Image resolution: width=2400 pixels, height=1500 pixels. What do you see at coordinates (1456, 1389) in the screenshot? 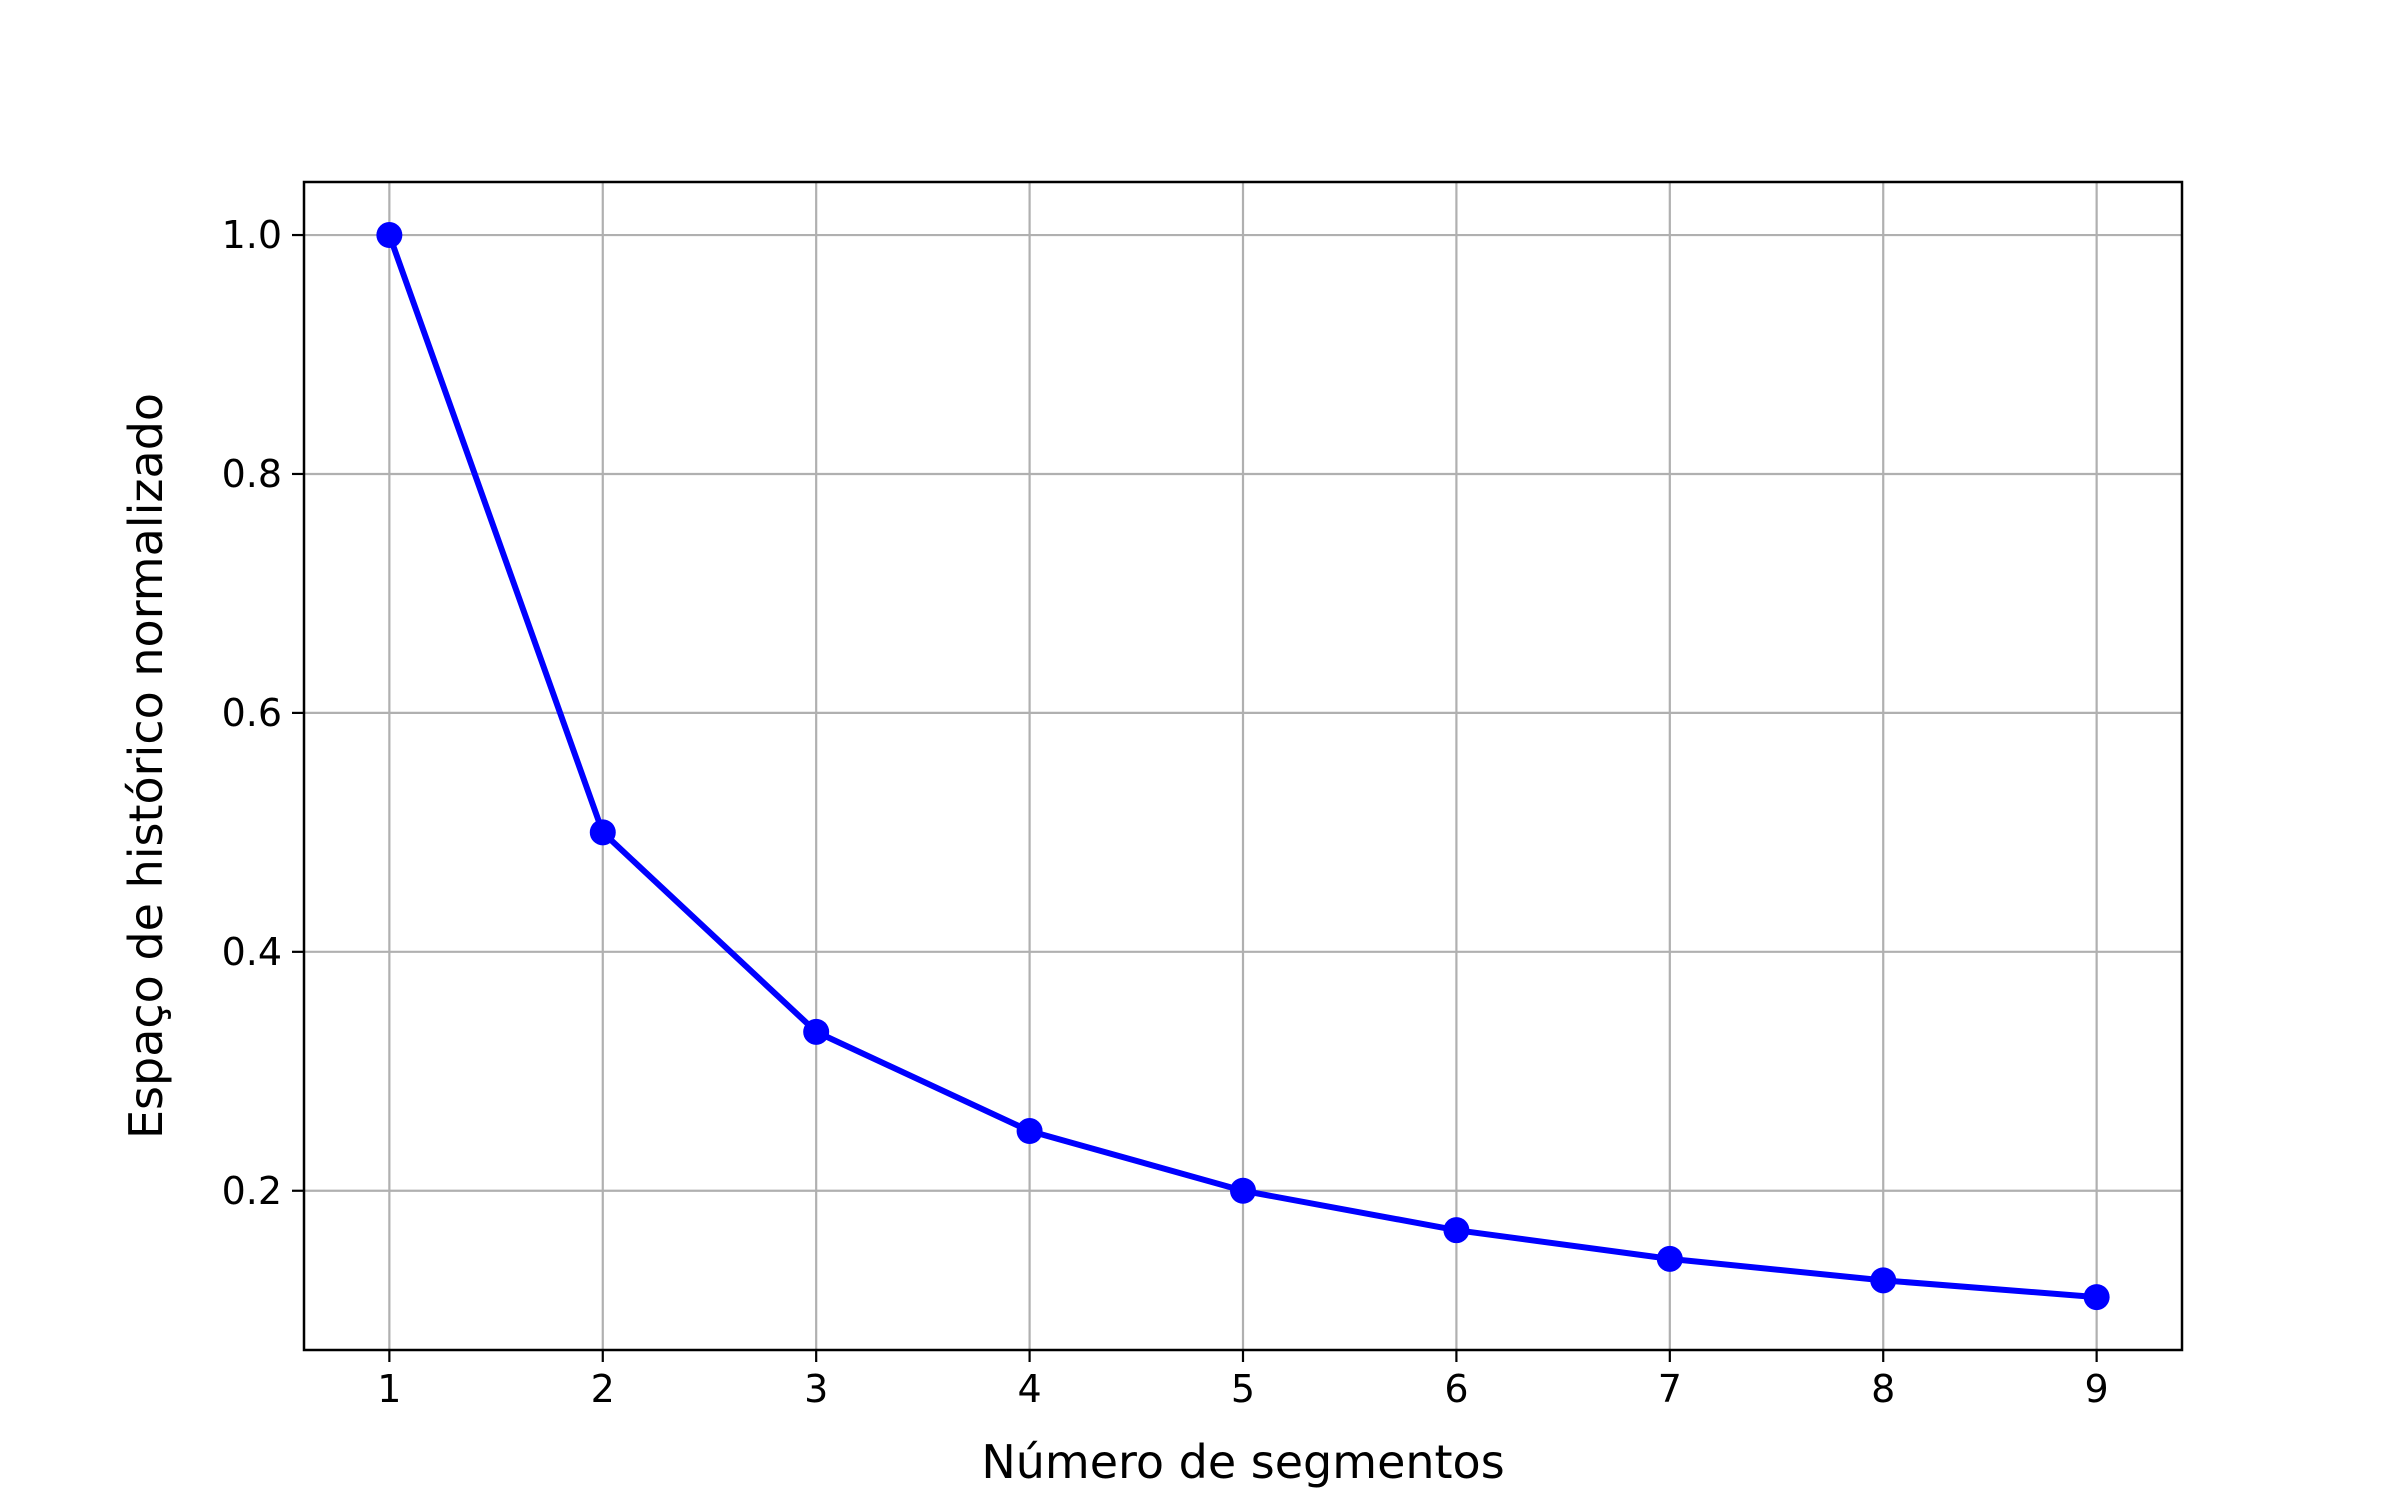
I see `x-tick-label: 6` at bounding box center [1456, 1389].